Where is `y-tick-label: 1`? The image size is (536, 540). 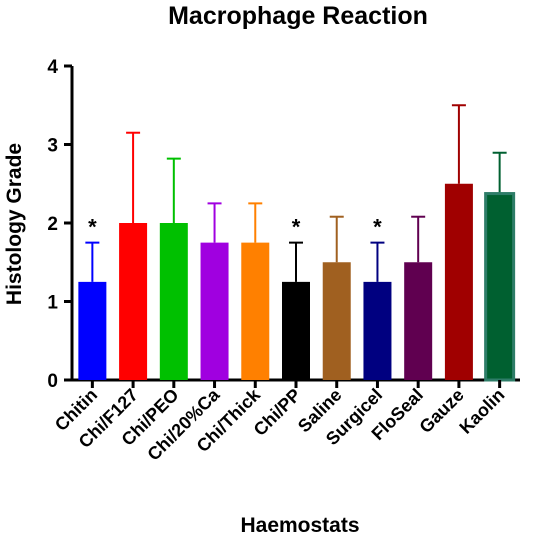 y-tick-label: 1 is located at coordinates (52, 303).